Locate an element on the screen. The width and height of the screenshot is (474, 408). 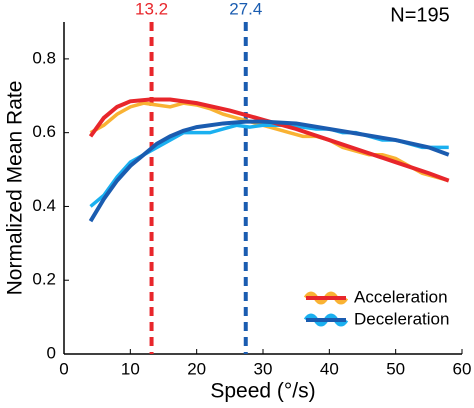
y-tick-label: 0.8 is located at coordinates (44, 57).